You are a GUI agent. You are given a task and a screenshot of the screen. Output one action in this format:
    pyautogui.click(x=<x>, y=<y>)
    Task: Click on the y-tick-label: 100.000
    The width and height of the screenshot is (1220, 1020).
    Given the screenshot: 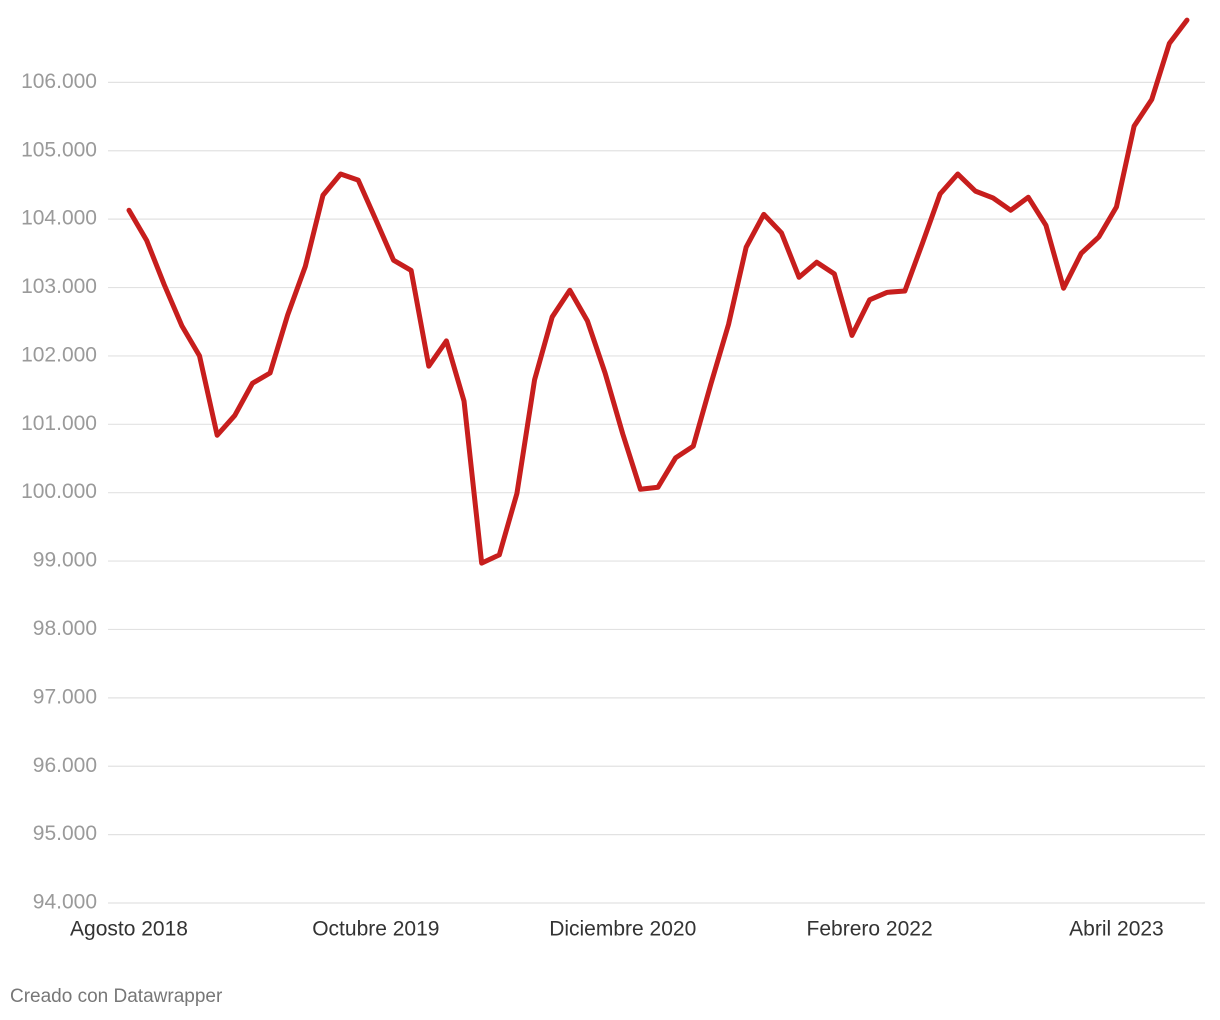 What is the action you would take?
    pyautogui.click(x=59, y=491)
    